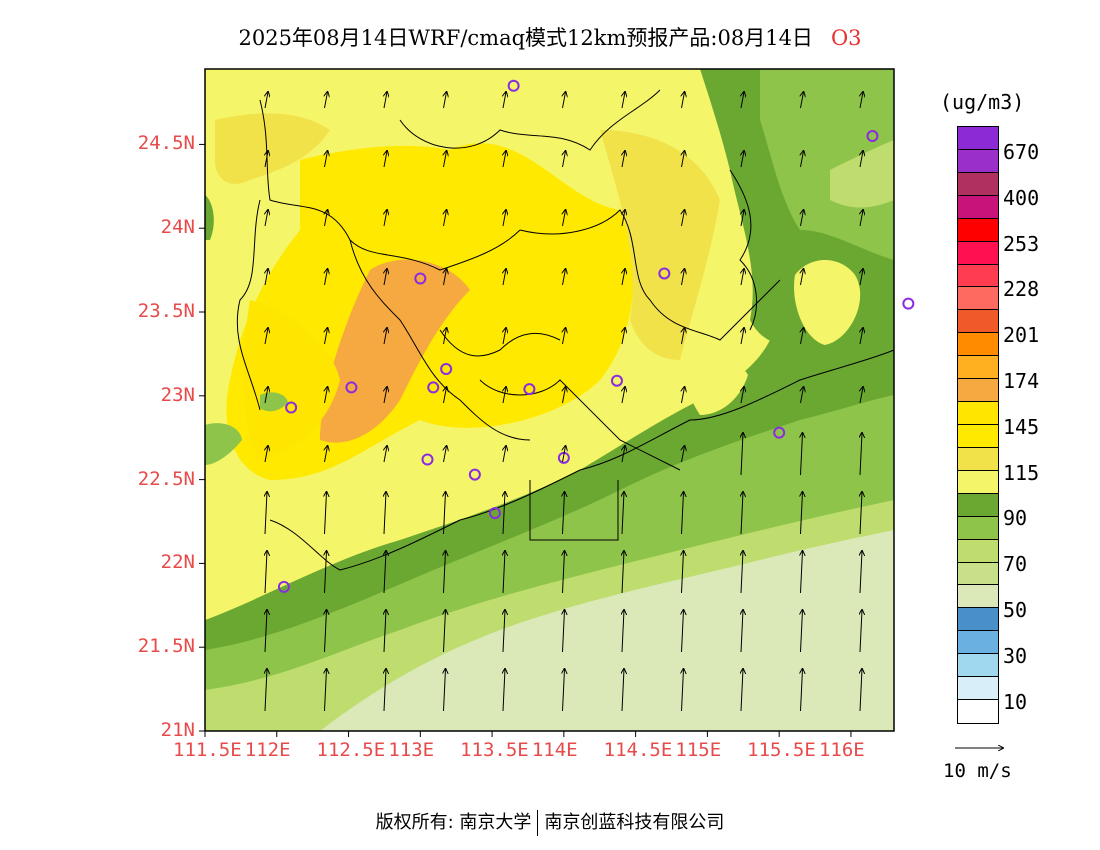 The height and width of the screenshot is (850, 1100). I want to click on footer-left: 版权所有: 南京大学, so click(453, 822).